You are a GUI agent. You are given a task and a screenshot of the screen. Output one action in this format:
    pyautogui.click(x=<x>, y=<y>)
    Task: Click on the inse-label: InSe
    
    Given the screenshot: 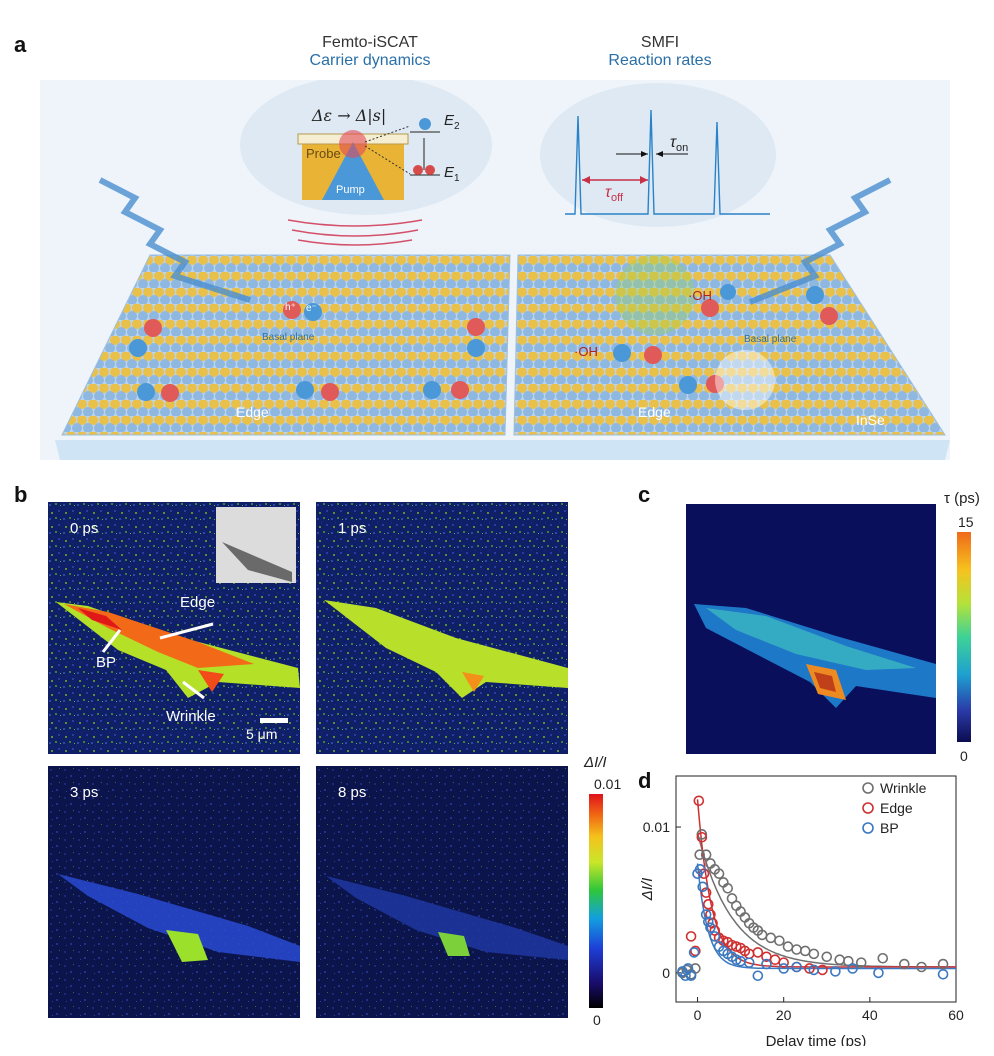 What is the action you would take?
    pyautogui.click(x=870, y=420)
    